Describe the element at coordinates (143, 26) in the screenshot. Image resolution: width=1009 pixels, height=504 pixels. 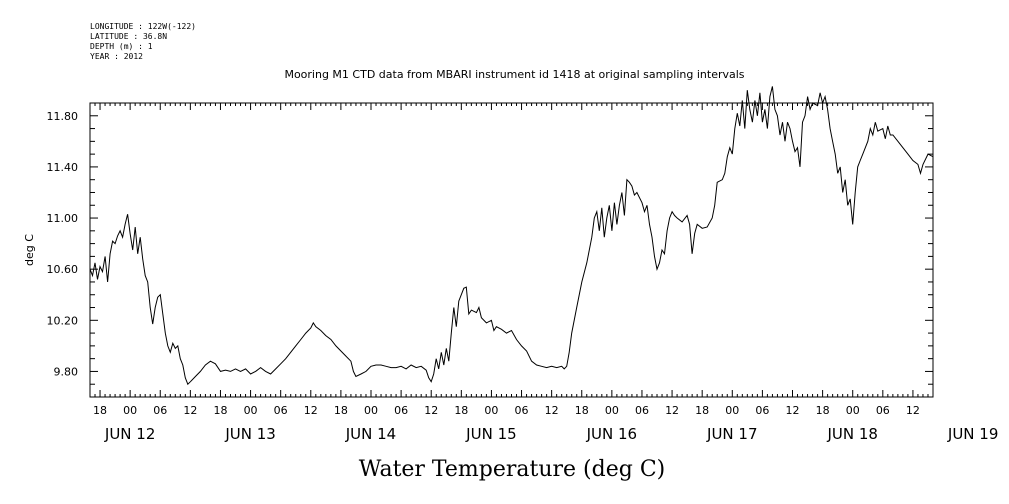
I see `longitude-text: LONGITUDE : 122W(-122)` at that location.